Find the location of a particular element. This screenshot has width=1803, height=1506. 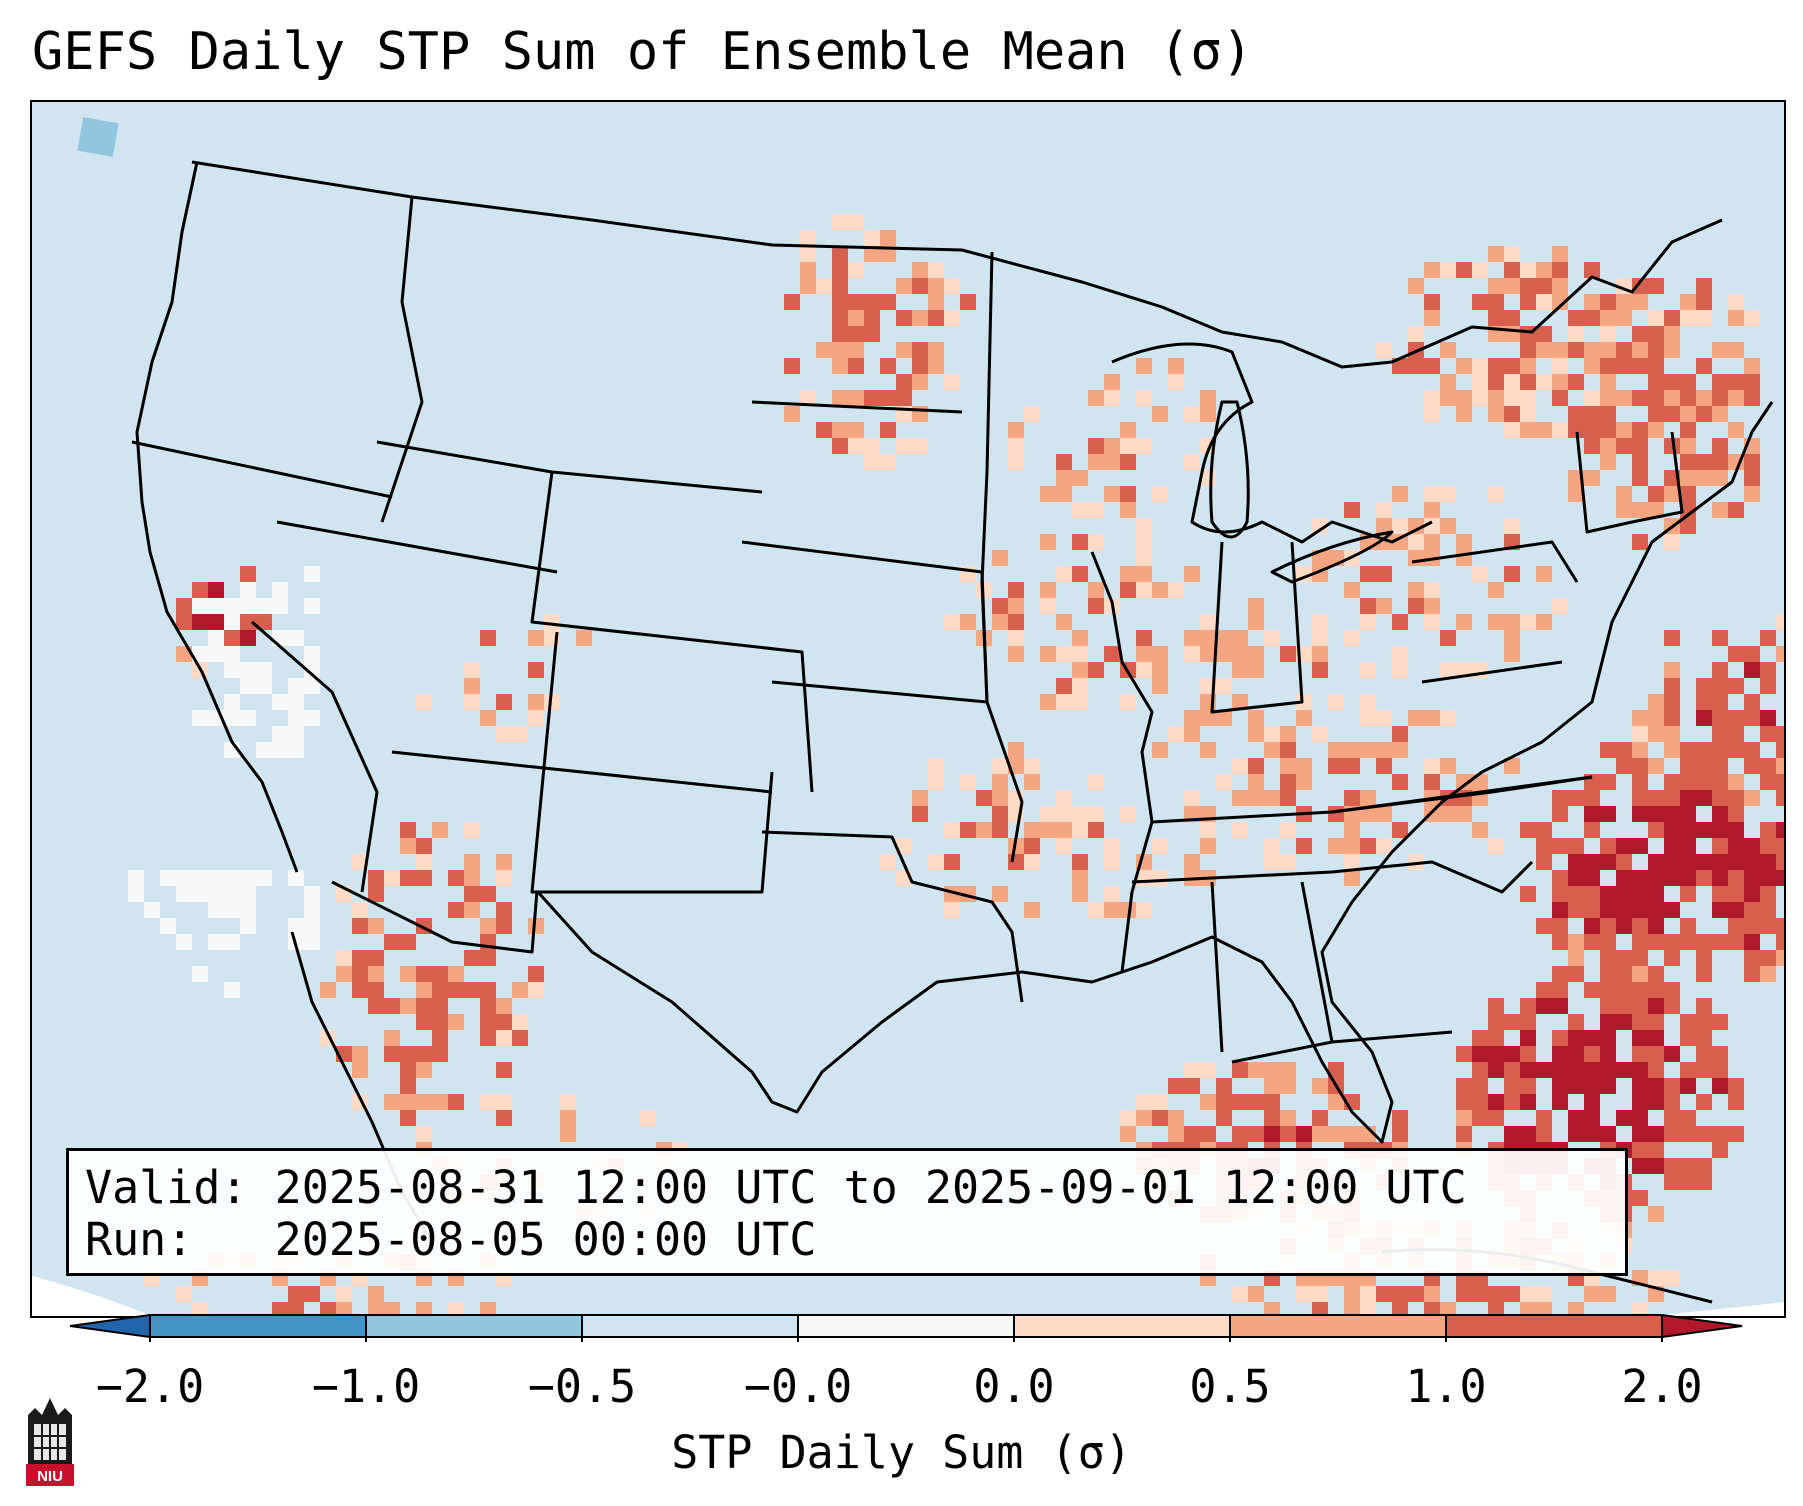

tx-panhandle is located at coordinates (892, 916).